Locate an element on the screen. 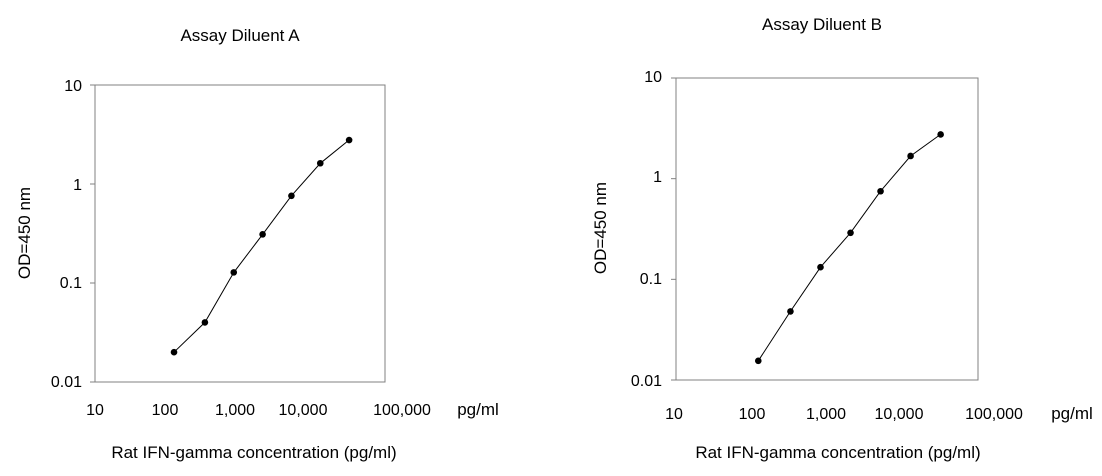 The image size is (1102, 476). chart-a-y-tick-label: 1 is located at coordinates (77, 185).